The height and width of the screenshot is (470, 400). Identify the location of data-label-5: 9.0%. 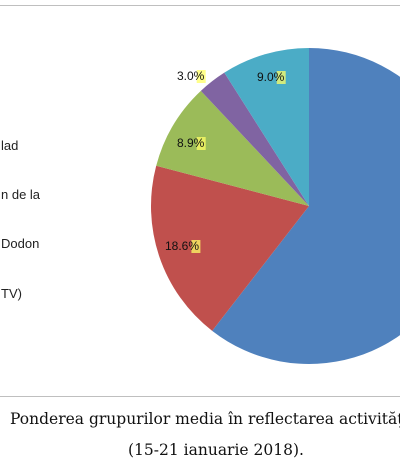
(271, 77).